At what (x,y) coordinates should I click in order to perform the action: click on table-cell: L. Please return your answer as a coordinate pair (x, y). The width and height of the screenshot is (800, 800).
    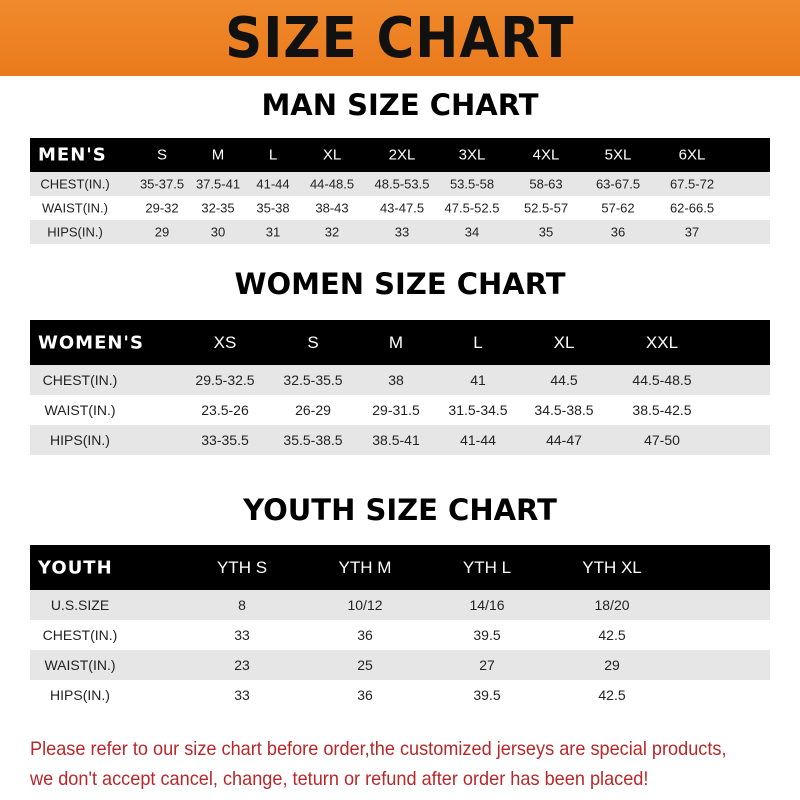
    Looking at the image, I should click on (478, 342).